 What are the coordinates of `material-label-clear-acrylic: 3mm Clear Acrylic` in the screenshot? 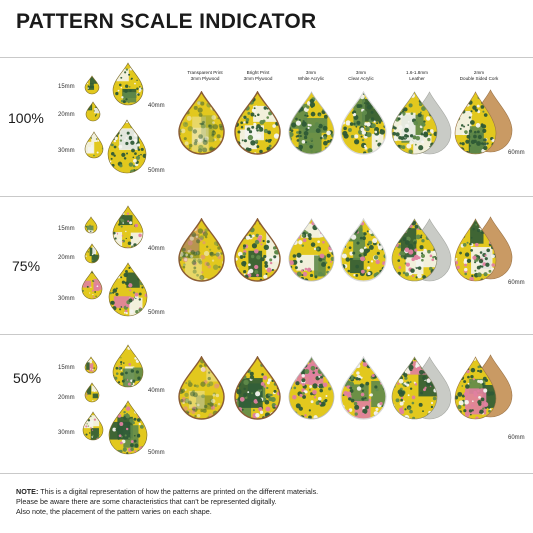 It's located at (361, 75).